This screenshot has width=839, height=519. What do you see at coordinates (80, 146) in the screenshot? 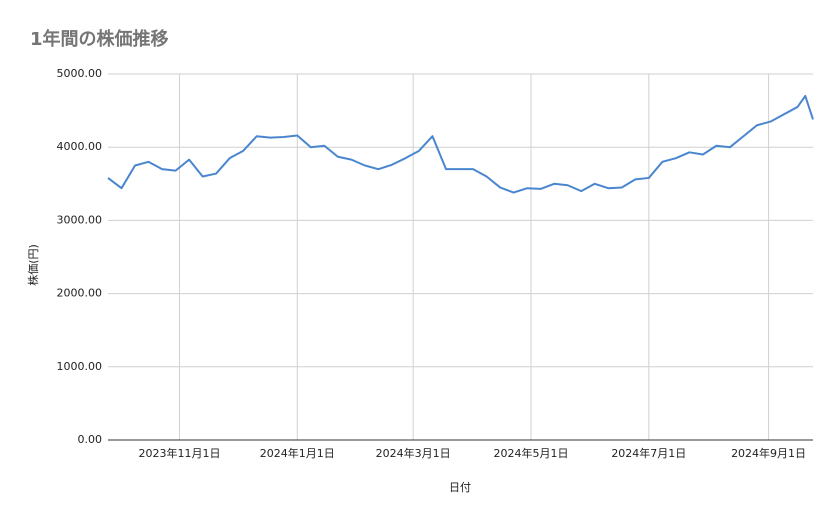
I see `y-tick-label: 4000.00` at bounding box center [80, 146].